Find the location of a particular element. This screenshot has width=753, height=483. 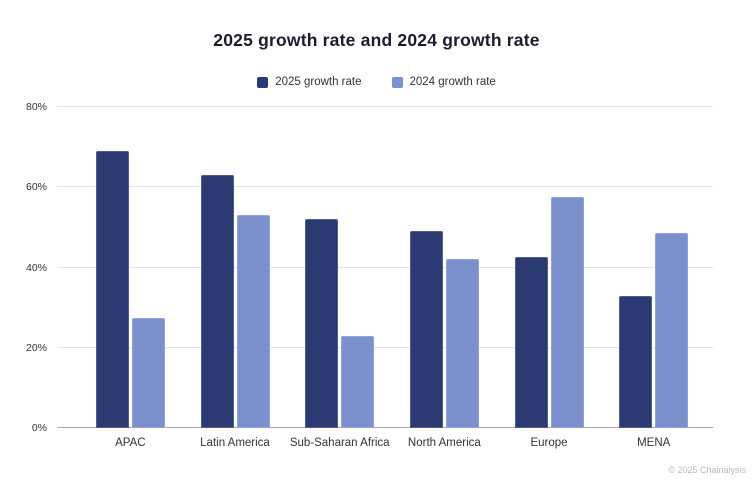

legend: 2025 growth rate 2024 growth rate is located at coordinates (376, 82).